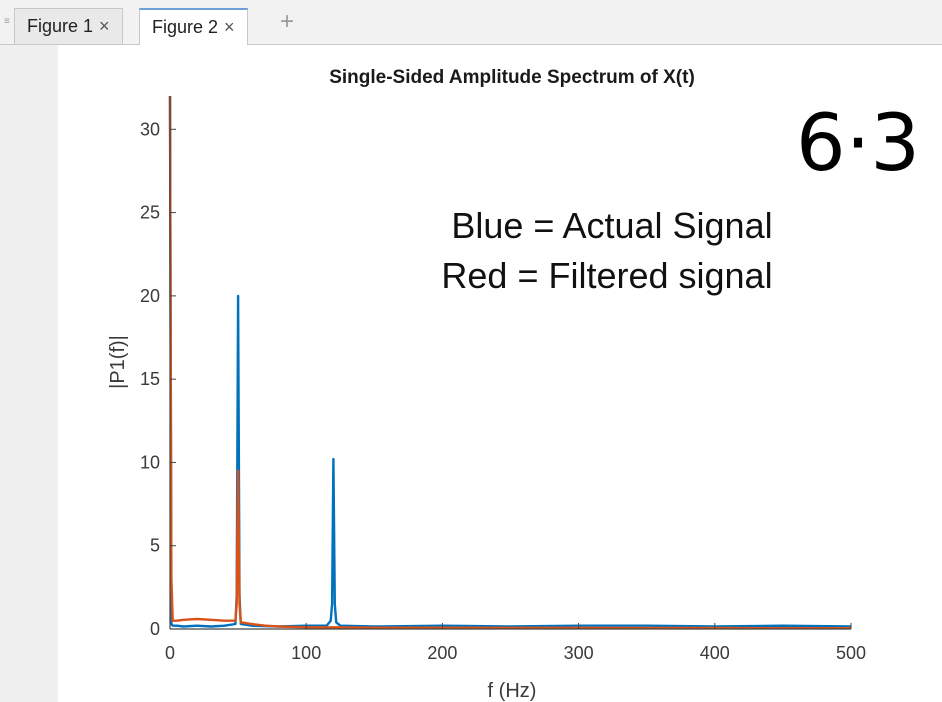 Image resolution: width=942 pixels, height=702 pixels. What do you see at coordinates (287, 21) in the screenshot?
I see `add-tab-icon: +` at bounding box center [287, 21].